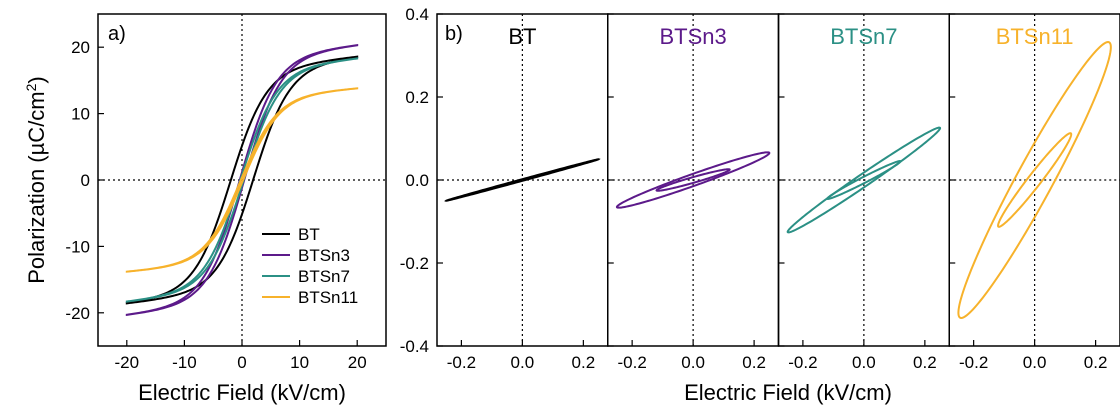 This screenshot has height=412, width=1120. Describe the element at coordinates (863, 36) in the screenshot. I see `subpanel-title-btsn7: BTSn7` at that location.